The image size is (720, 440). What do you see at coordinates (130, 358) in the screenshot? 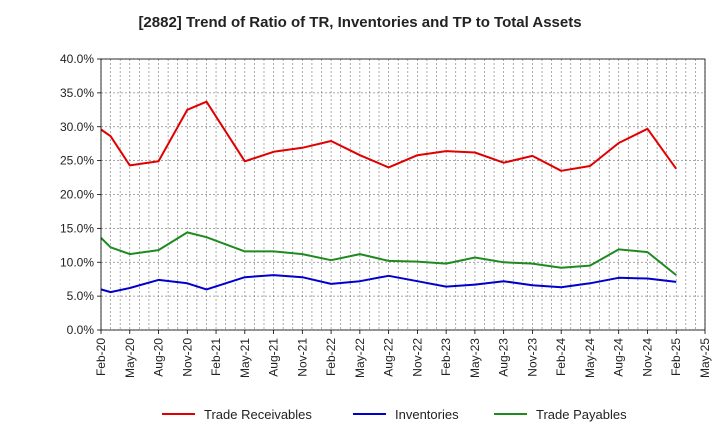
I see `x-tick-label: May-20` at bounding box center [130, 358].